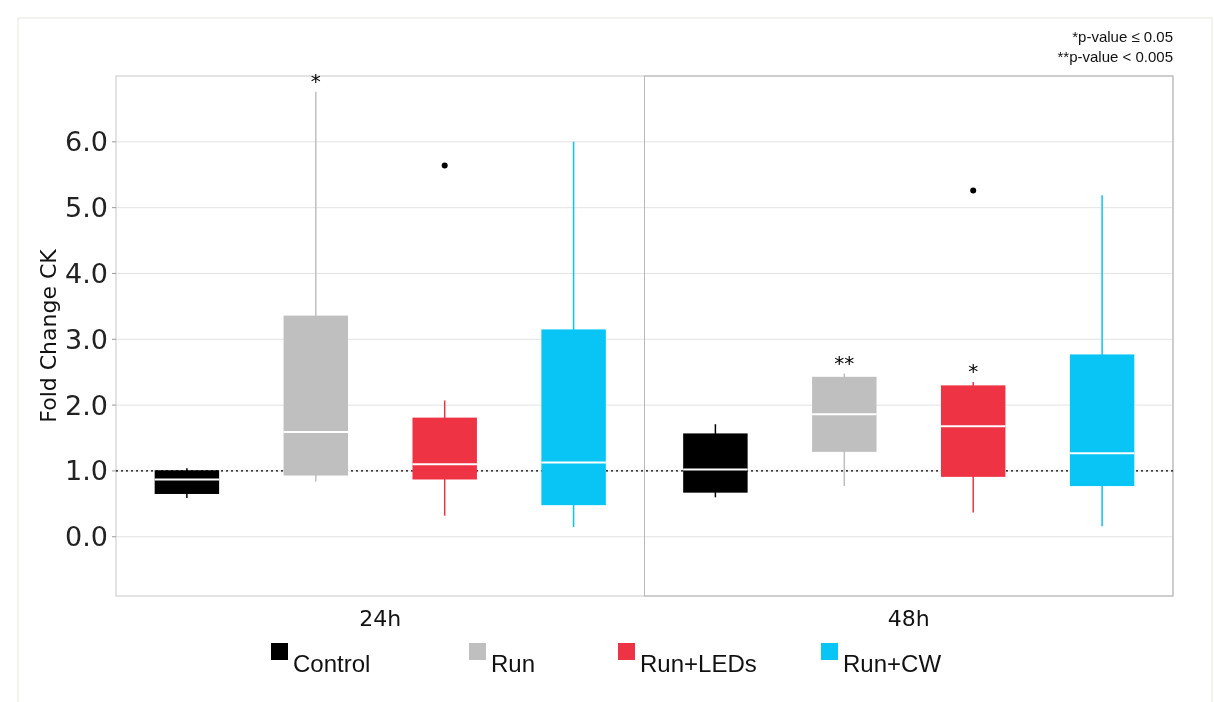 The image size is (1214, 702). What do you see at coordinates (86, 142) in the screenshot?
I see `y-tick-label: 6.0` at bounding box center [86, 142].